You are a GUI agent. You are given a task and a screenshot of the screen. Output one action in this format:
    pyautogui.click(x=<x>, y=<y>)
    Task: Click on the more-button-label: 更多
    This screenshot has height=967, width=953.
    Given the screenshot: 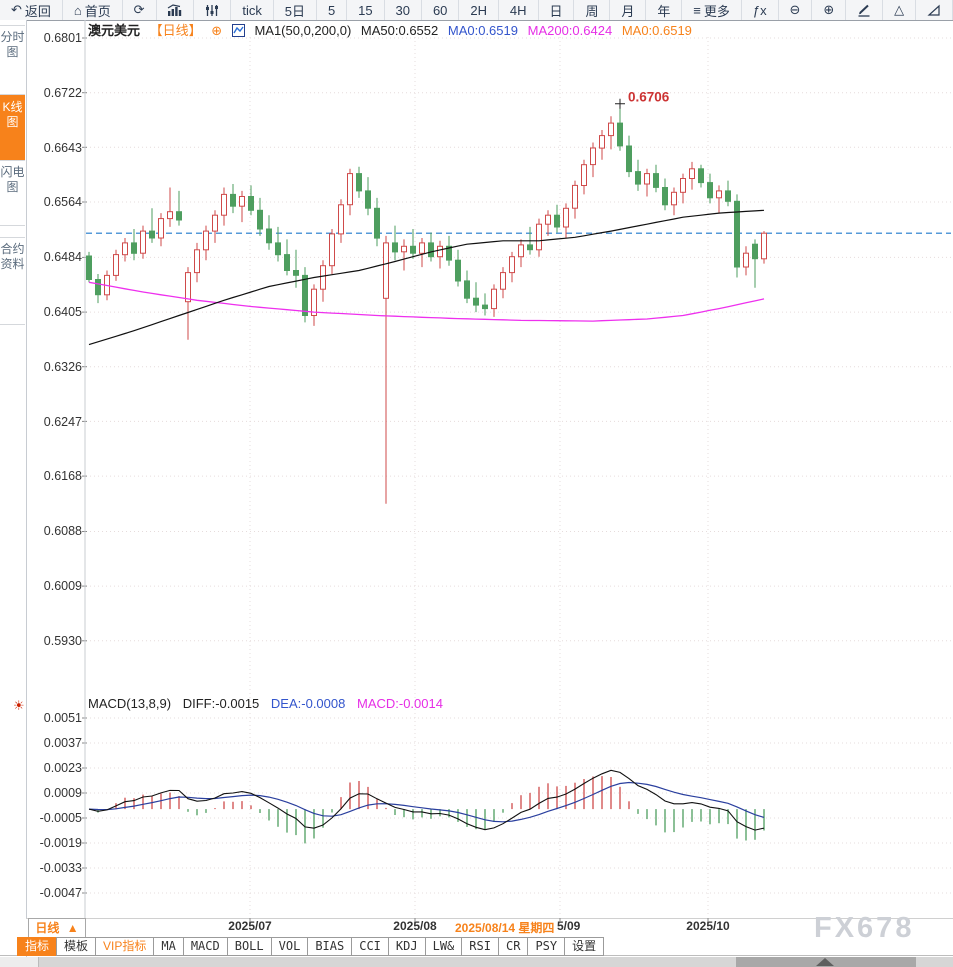 What is the action you would take?
    pyautogui.click(x=716, y=11)
    